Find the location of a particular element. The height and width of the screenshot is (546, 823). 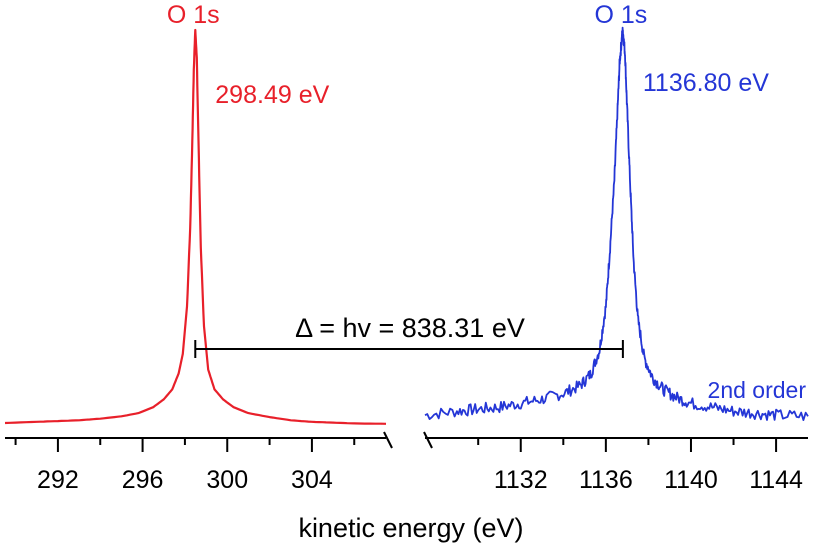

tick-label: 292 is located at coordinates (58, 480).